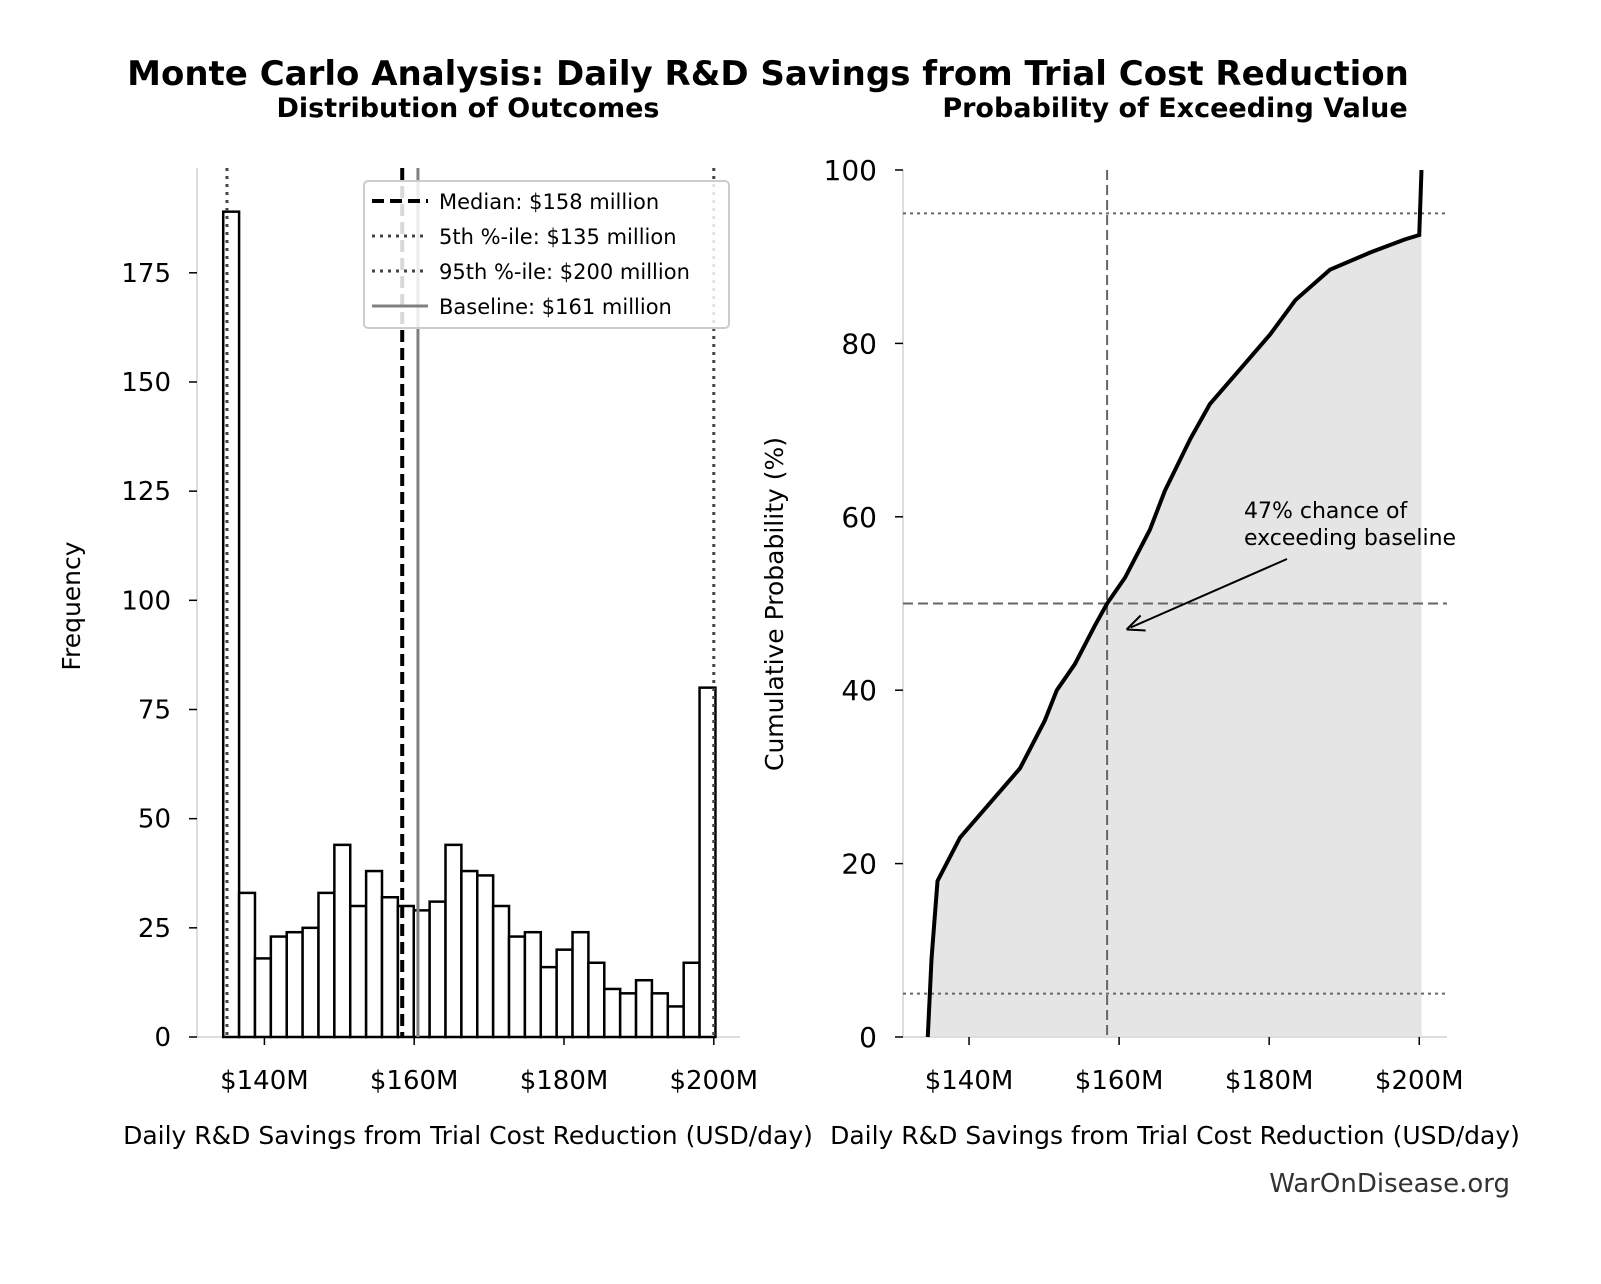 Image resolution: width=1601 pixels, height=1284 pixels. Describe the element at coordinates (859, 517) in the screenshot. I see `y-tick-label: 60` at that location.